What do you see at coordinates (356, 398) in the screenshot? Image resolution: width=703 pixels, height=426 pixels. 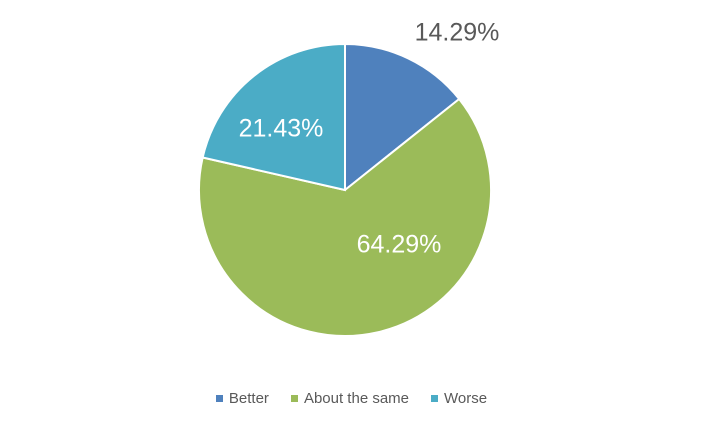 I see `legend-label: About the same` at bounding box center [356, 398].